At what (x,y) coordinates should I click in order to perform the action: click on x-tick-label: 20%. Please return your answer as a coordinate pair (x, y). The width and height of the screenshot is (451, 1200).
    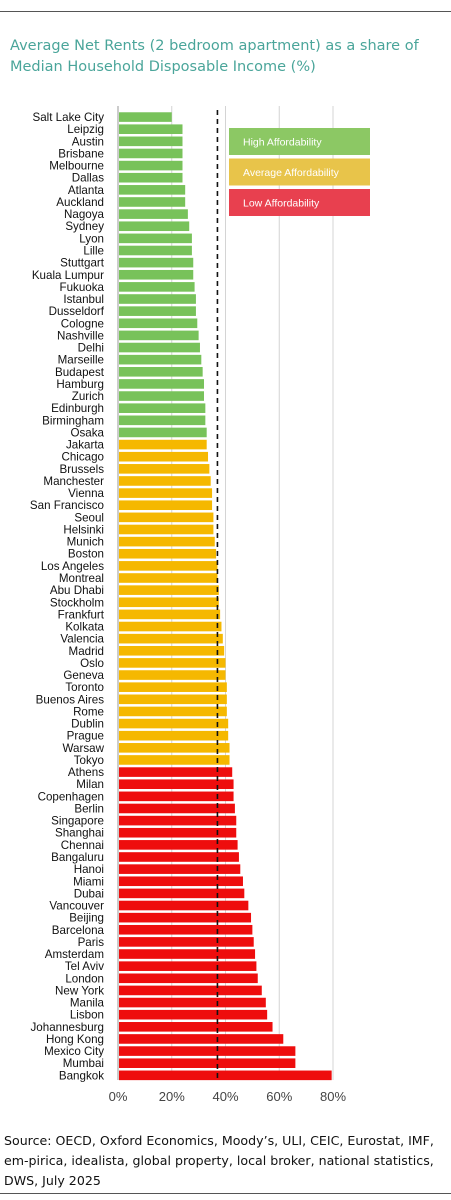
    Looking at the image, I should click on (172, 1096).